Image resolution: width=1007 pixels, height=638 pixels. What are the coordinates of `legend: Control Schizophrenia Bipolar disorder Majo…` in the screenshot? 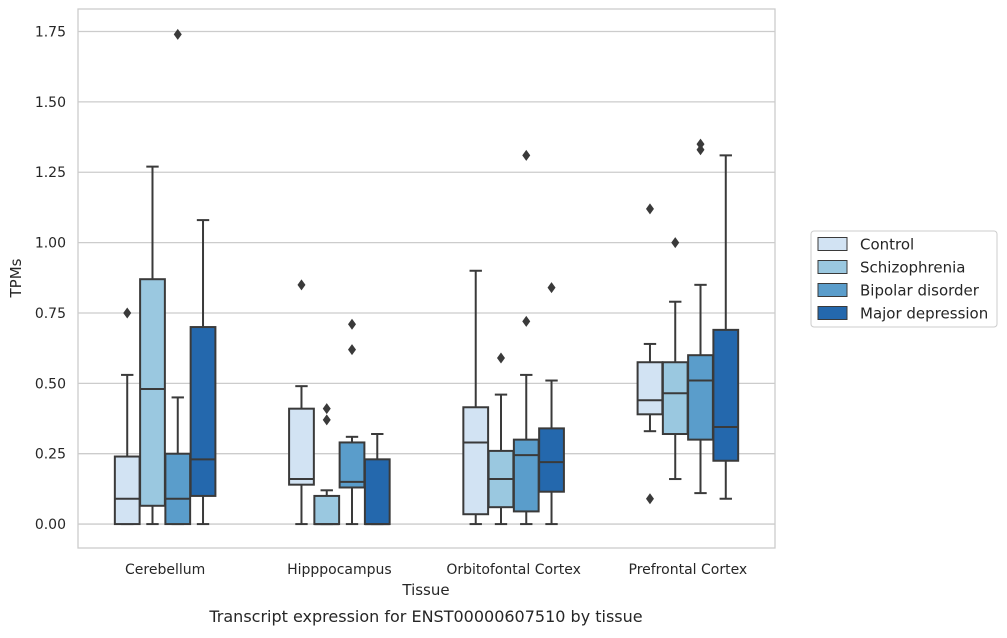 It's located at (904, 279).